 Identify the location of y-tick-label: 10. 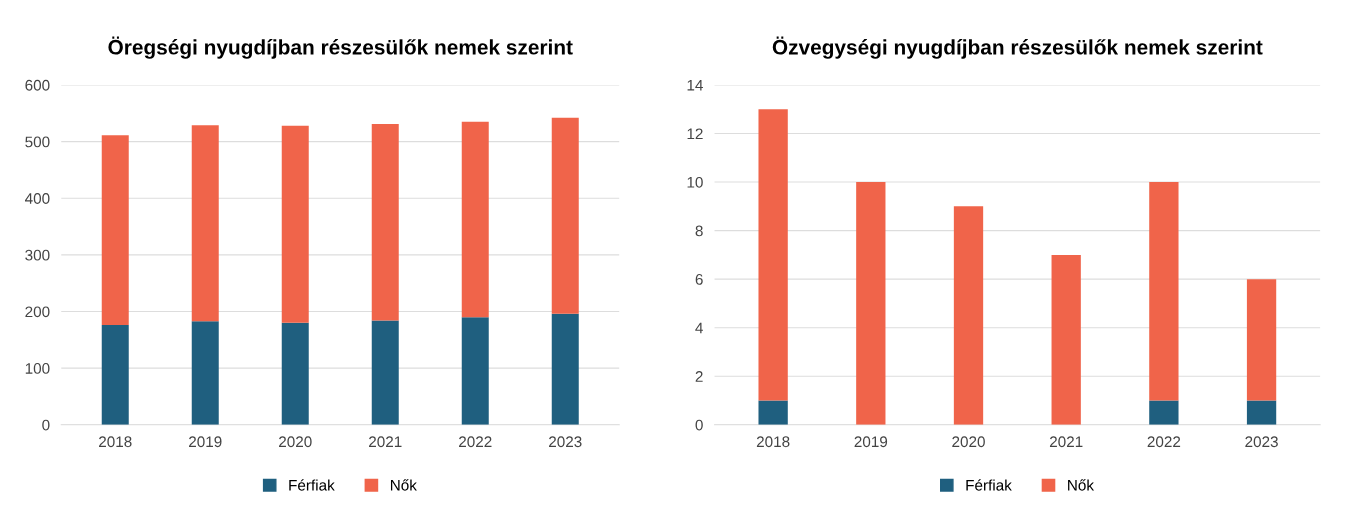
(695, 182).